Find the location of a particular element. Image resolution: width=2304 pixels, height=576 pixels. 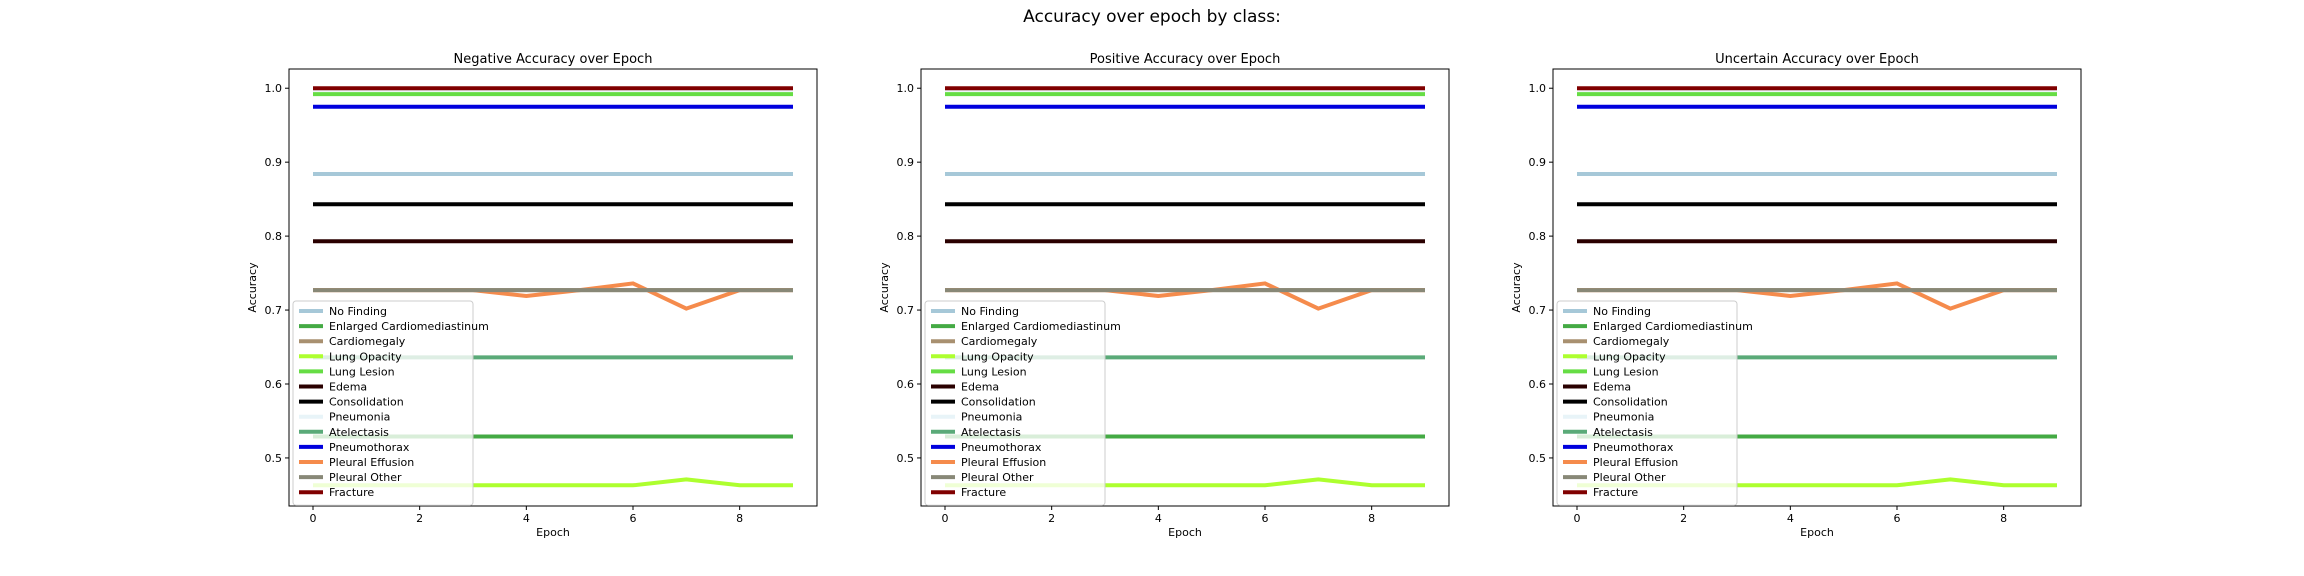

chart-title: Negative Accuracy over Epoch is located at coordinates (553, 59).